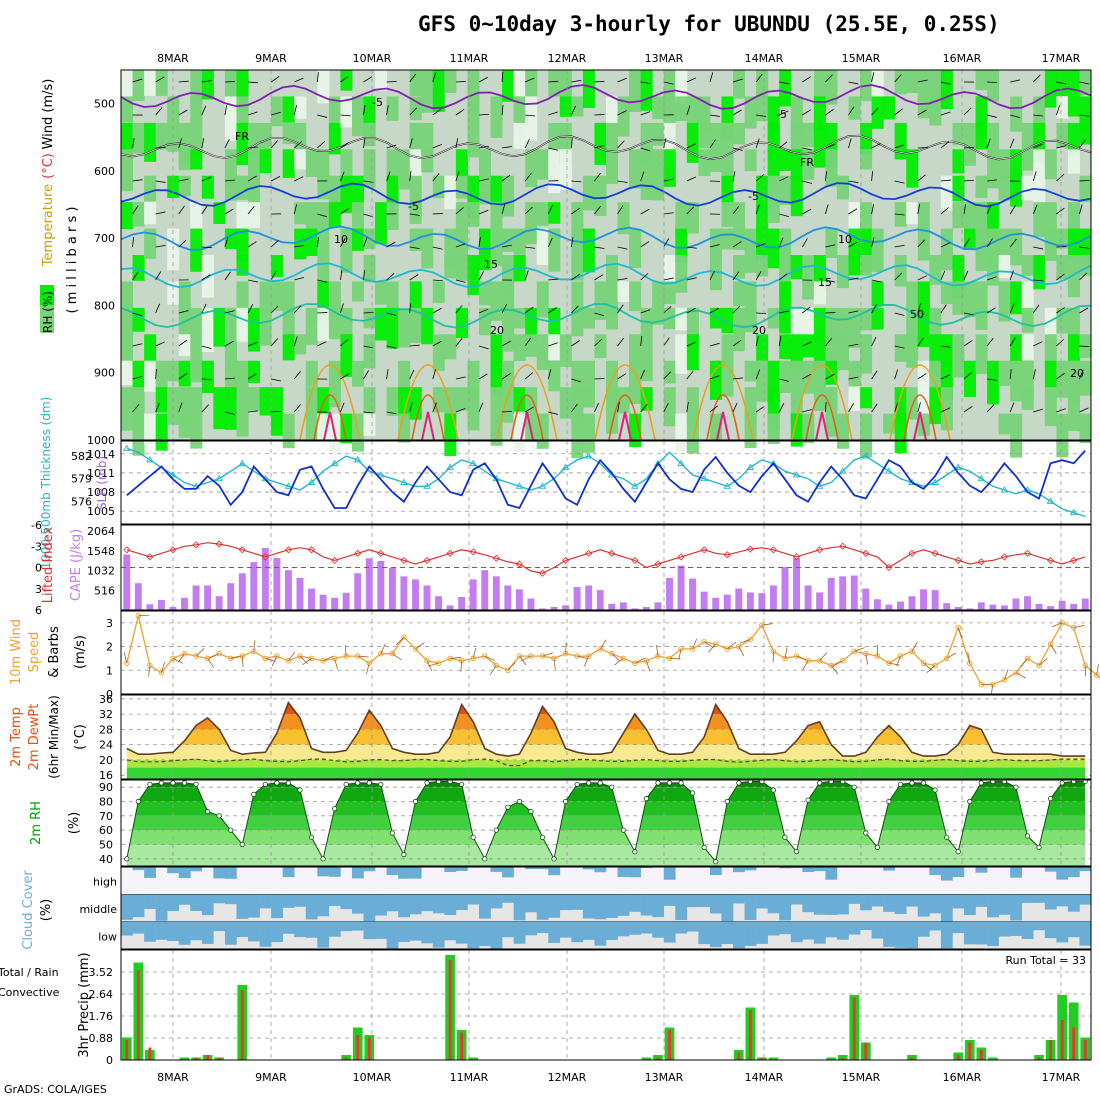  I want to click on cape-axis-label: CAPE (J/kg), so click(76, 565).